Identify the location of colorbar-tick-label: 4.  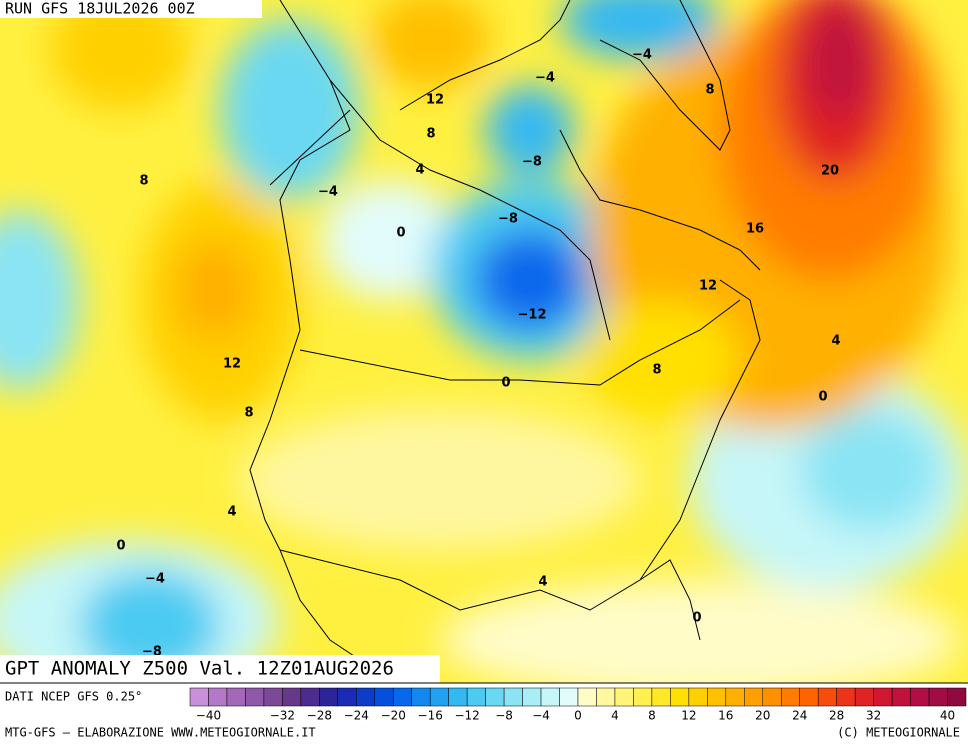
(615, 716).